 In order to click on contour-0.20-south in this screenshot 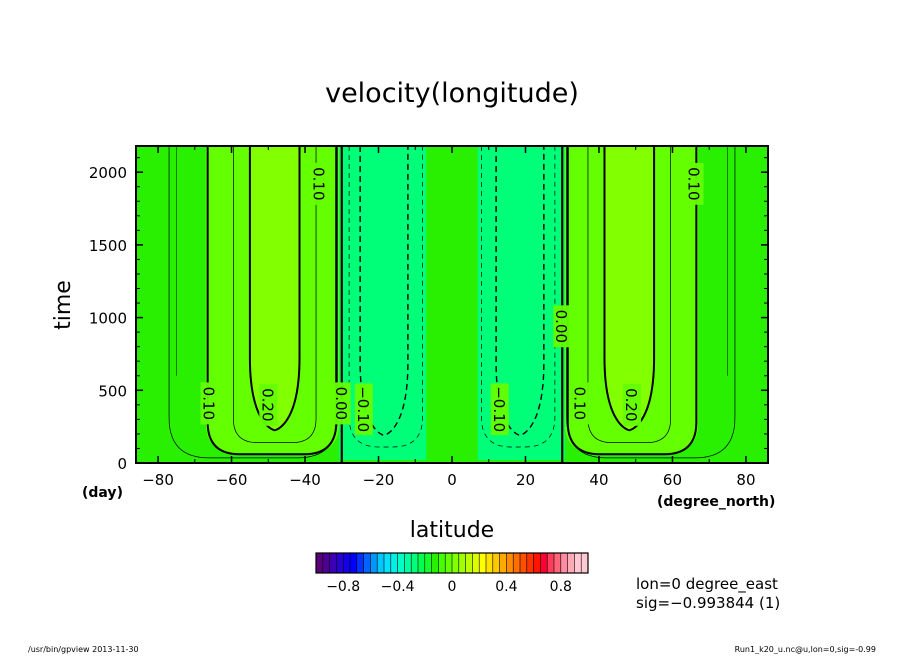, I will do `click(274, 289)`.